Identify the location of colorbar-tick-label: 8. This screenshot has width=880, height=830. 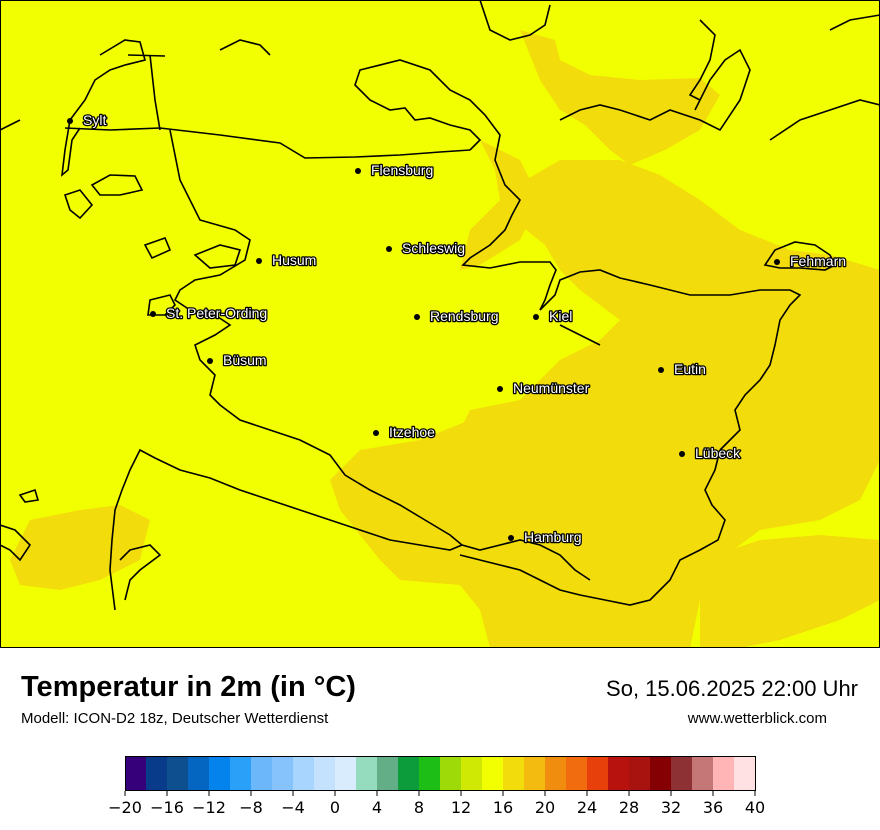
(419, 807).